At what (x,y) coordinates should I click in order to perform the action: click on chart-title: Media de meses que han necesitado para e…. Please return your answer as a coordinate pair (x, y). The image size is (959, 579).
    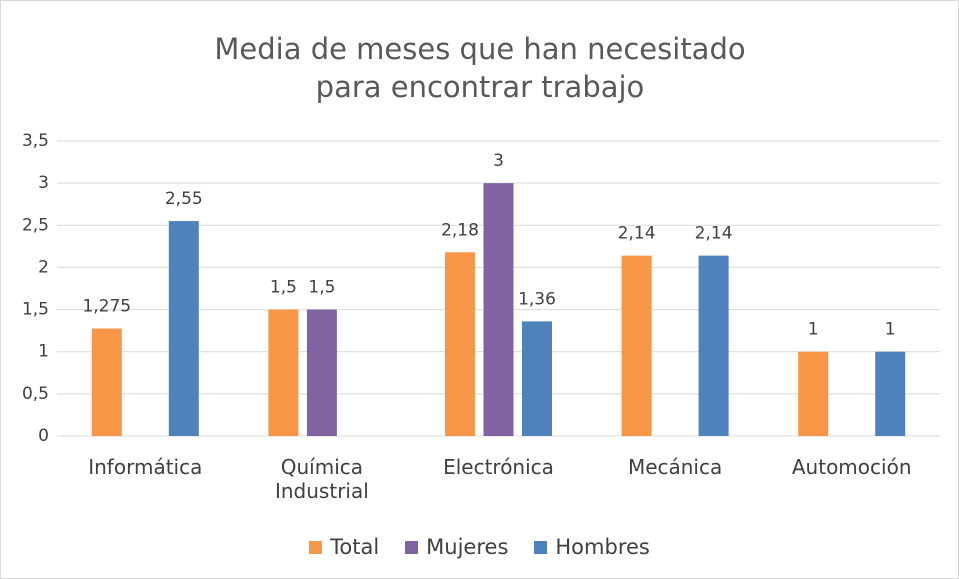
    Looking at the image, I should click on (480, 68).